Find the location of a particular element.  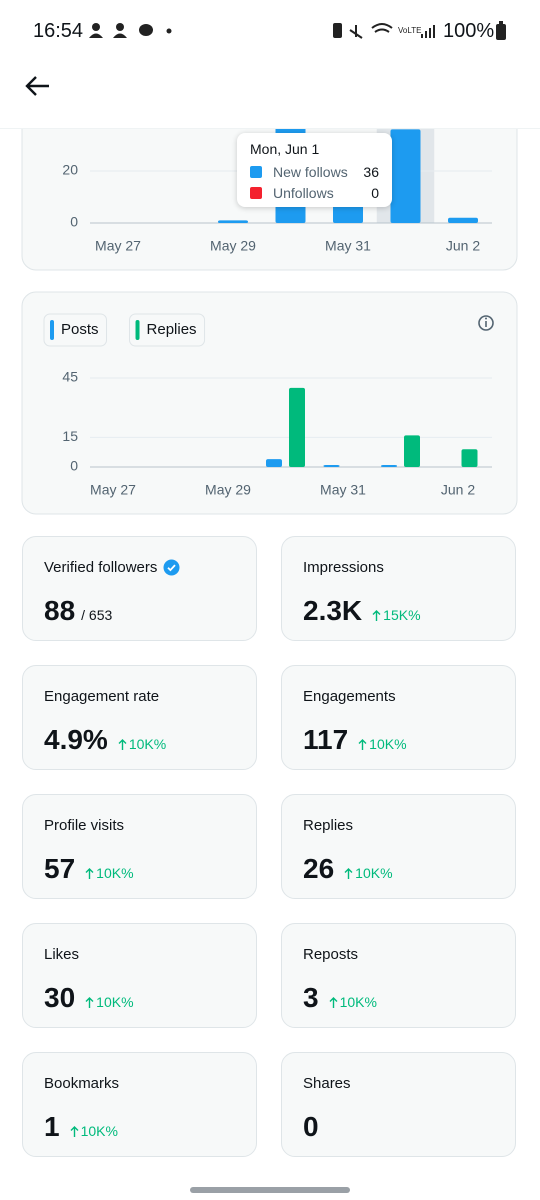

legend-label: Posts is located at coordinates (80, 329).